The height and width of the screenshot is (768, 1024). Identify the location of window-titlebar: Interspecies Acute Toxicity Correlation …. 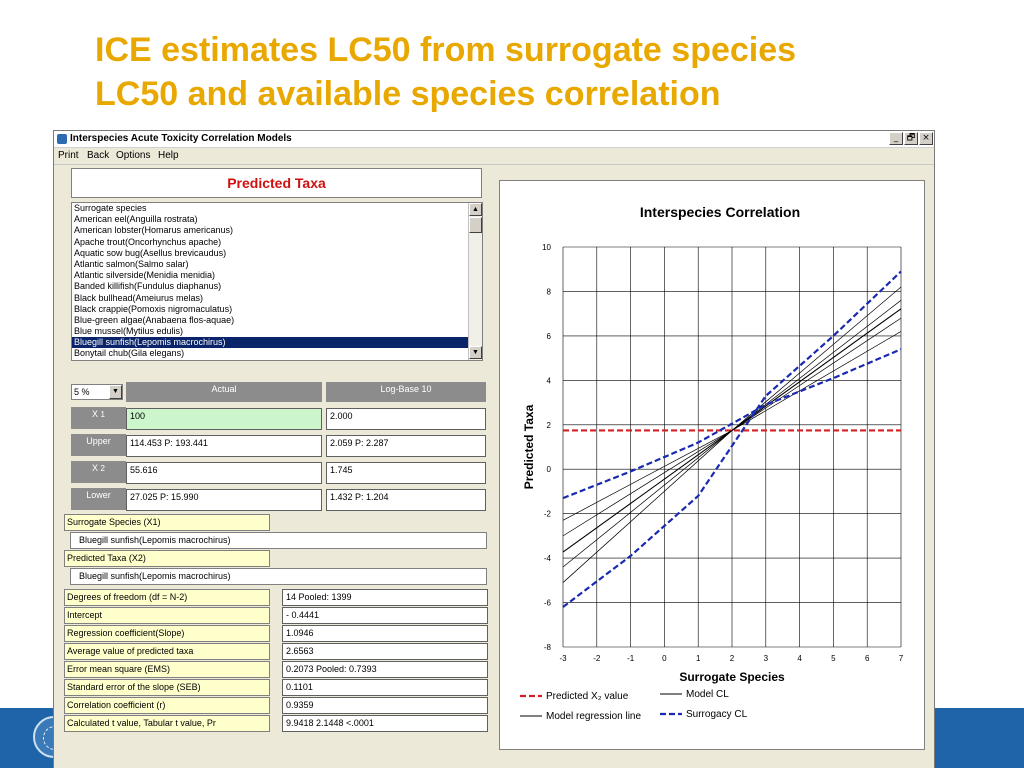
(494, 139).